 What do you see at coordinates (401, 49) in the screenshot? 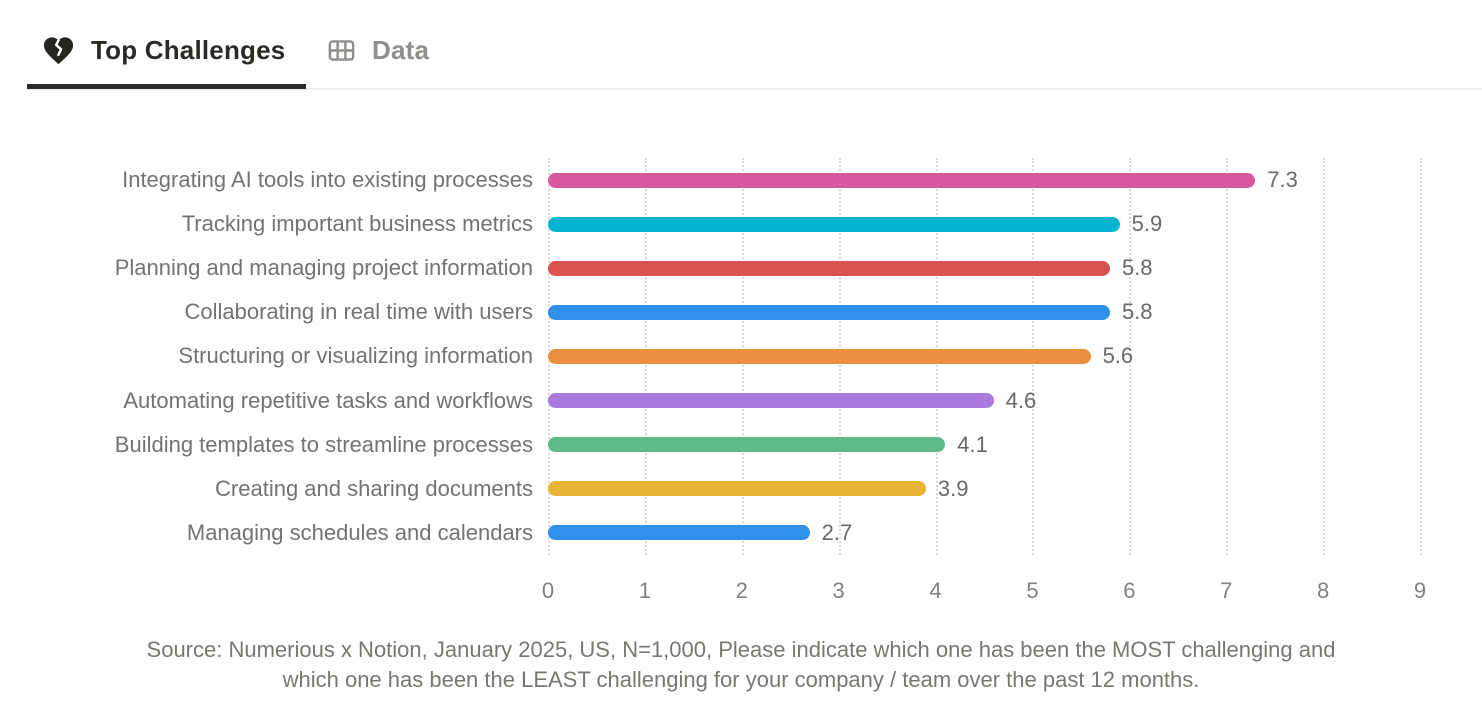
I see `tab-label-data: Data` at bounding box center [401, 49].